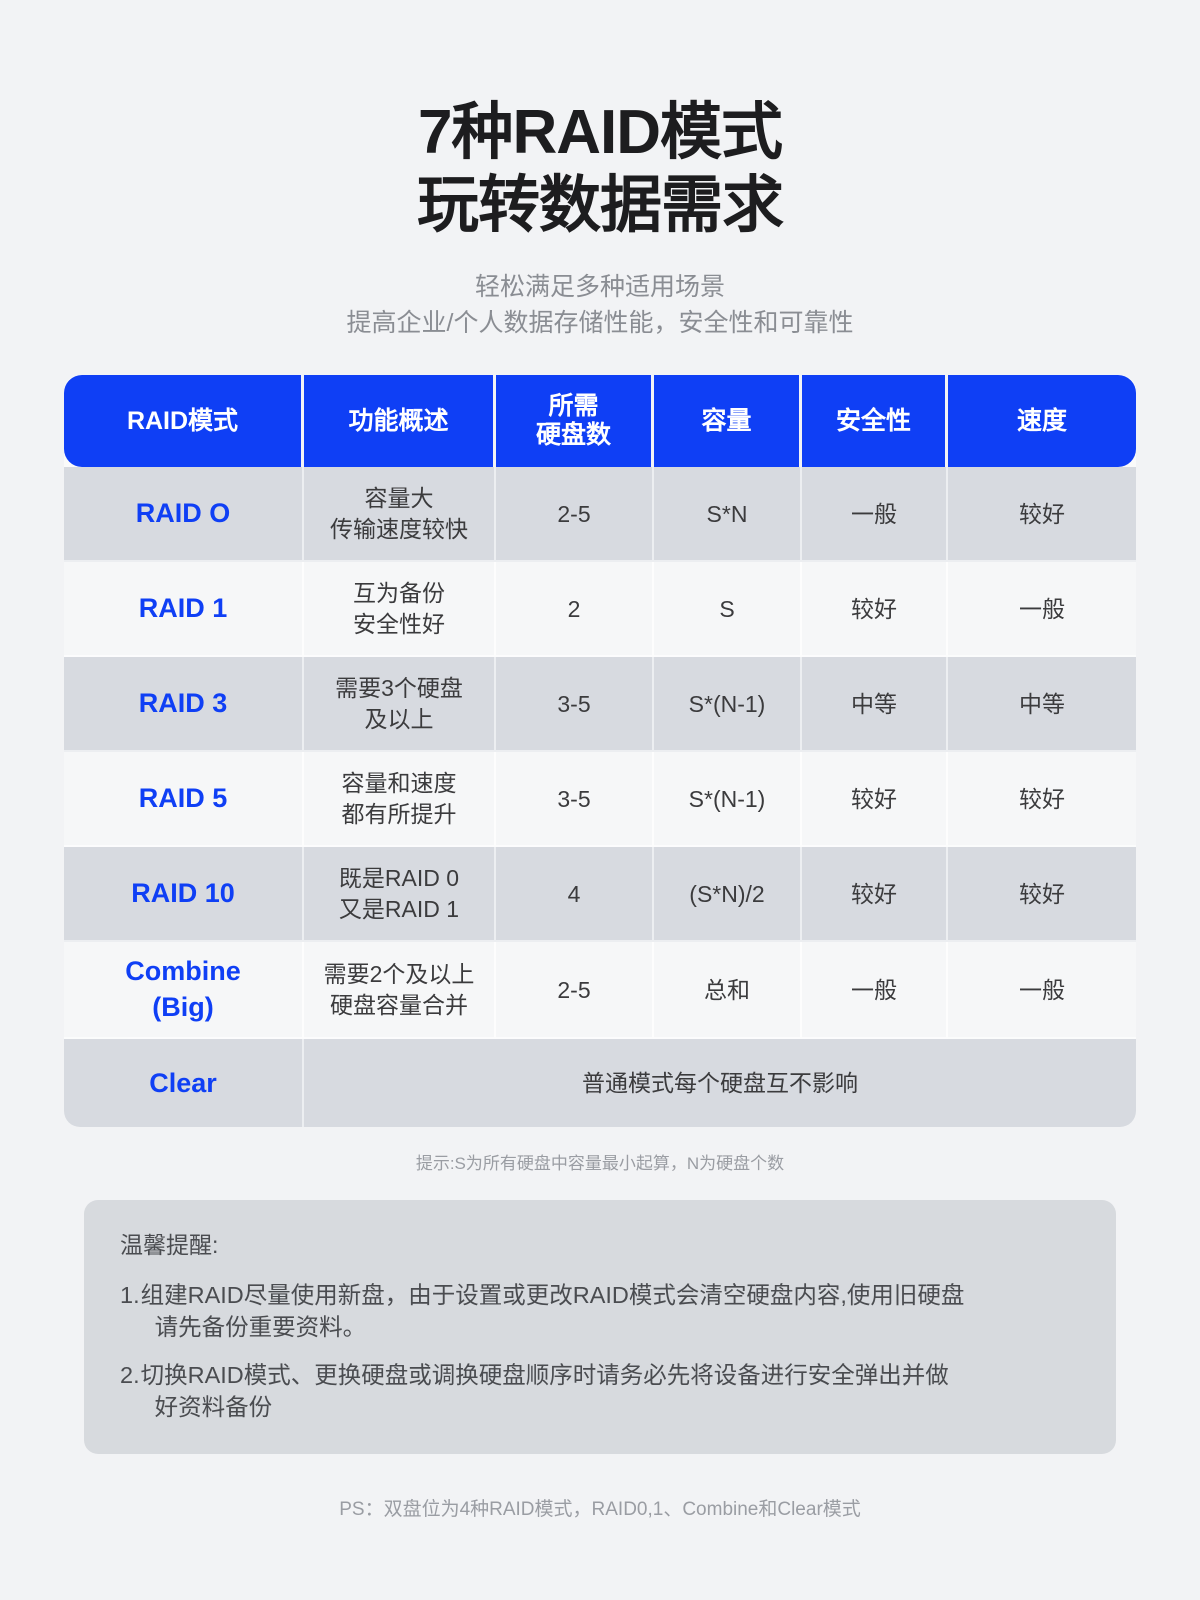  I want to click on column-header-capacity-label: 容量, so click(726, 420).